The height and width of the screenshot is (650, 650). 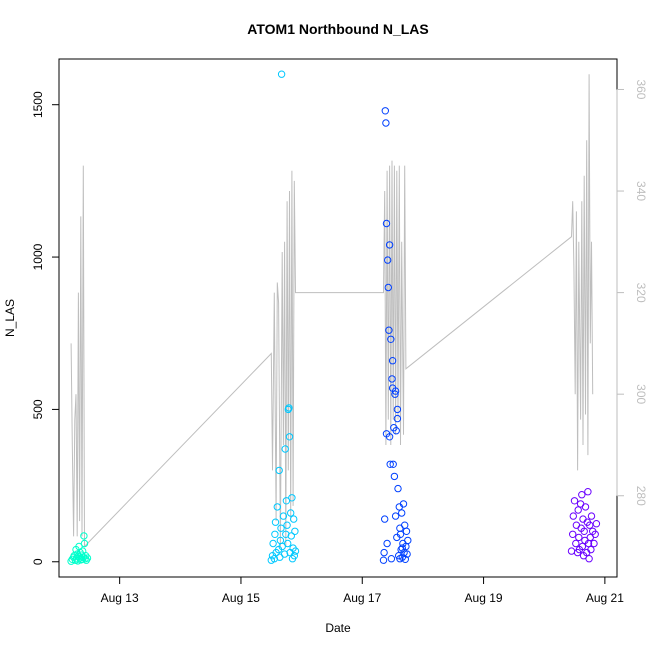 What do you see at coordinates (38, 104) in the screenshot?
I see `y-tick-label: 1500` at bounding box center [38, 104].